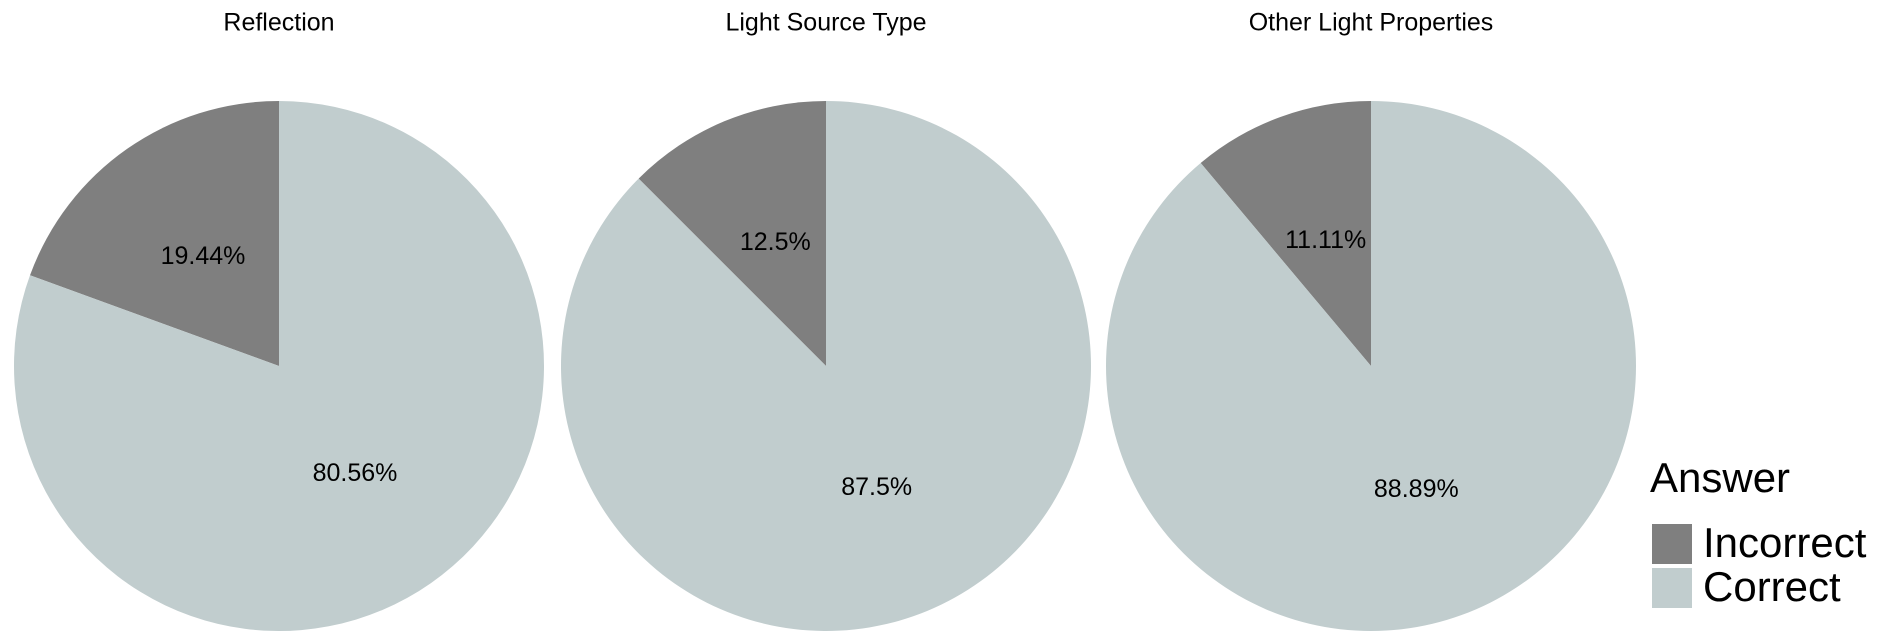 Image resolution: width=1902 pixels, height=639 pixels. Describe the element at coordinates (825, 23) in the screenshot. I see `chart-title: Light Source Type` at that location.